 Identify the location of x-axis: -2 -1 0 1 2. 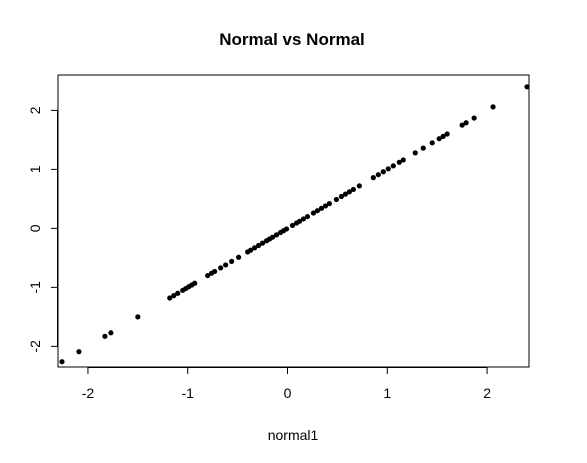
(286, 384).